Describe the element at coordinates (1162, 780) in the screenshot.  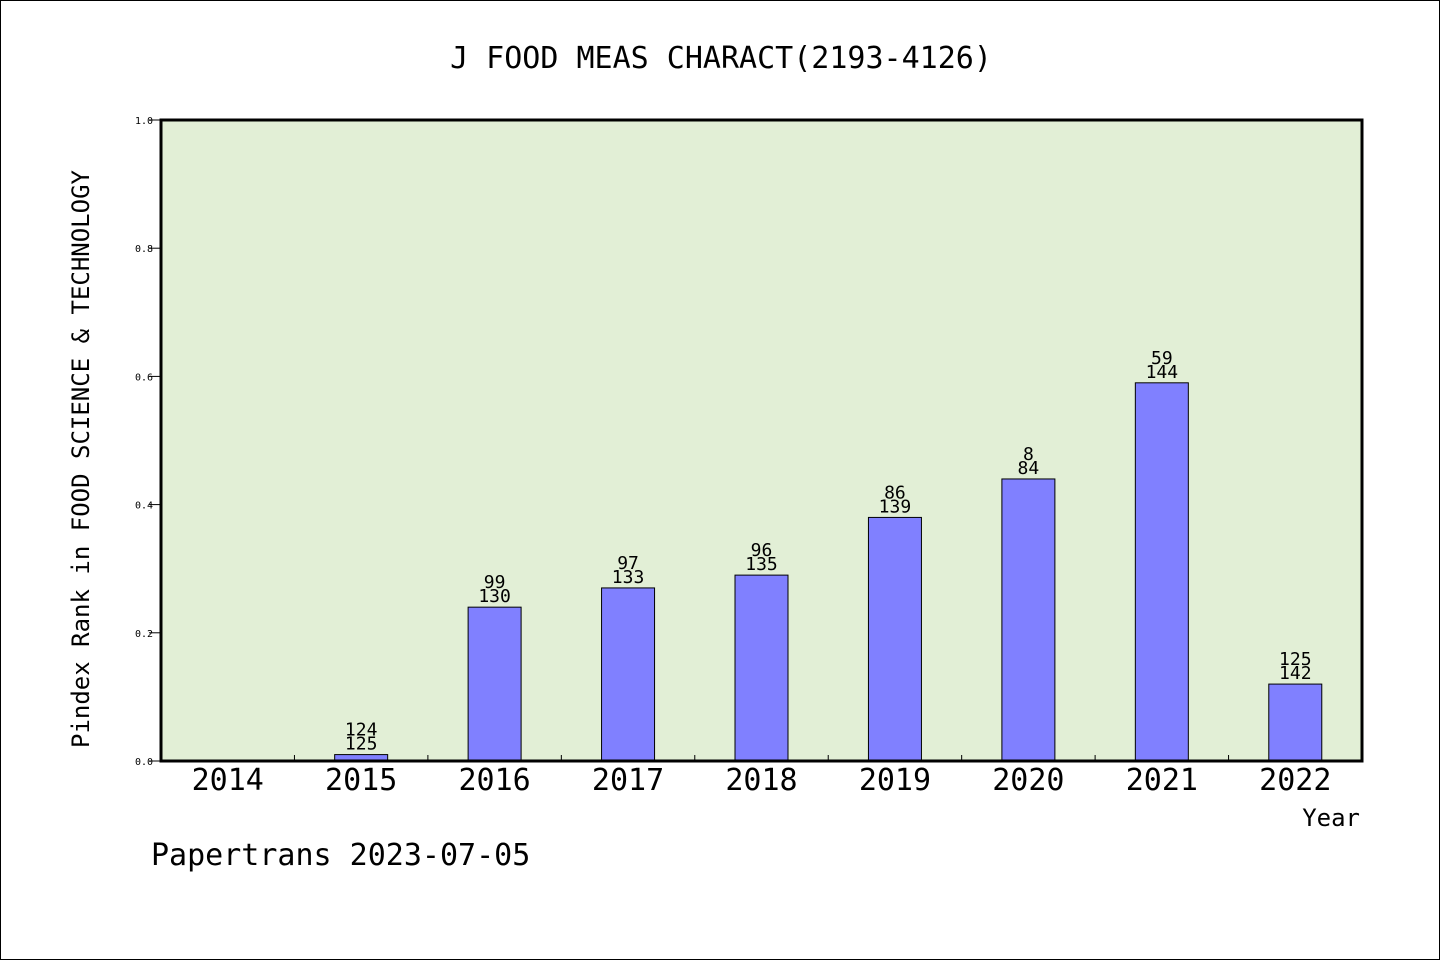
I see `x-tick-label: 2021` at that location.